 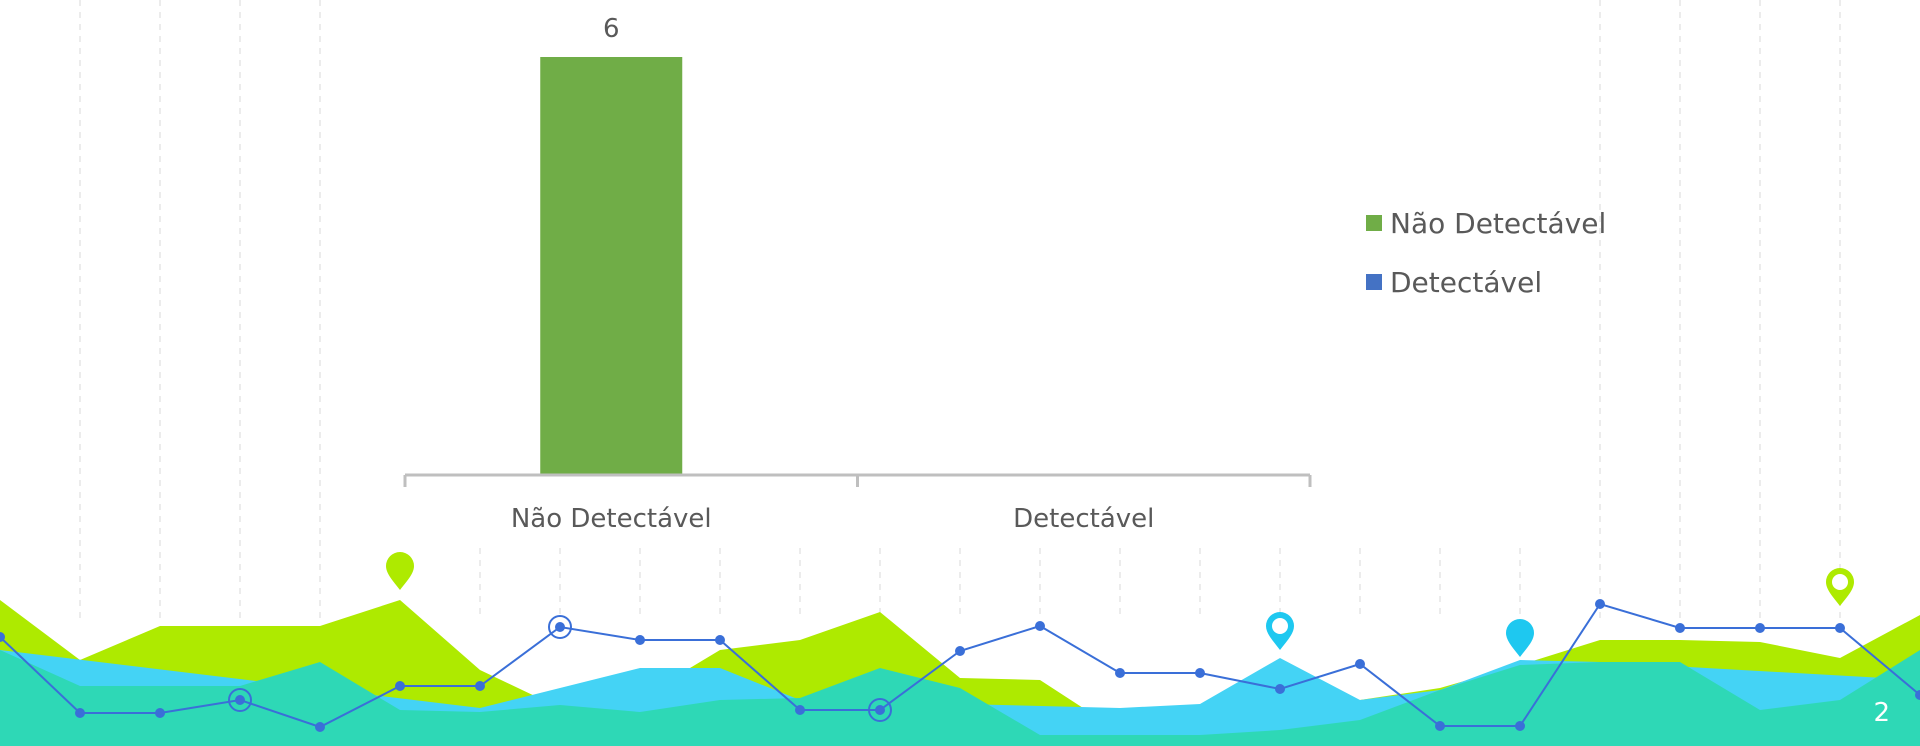 I want to click on legend-entry: Não Detectável, so click(x=1498, y=223).